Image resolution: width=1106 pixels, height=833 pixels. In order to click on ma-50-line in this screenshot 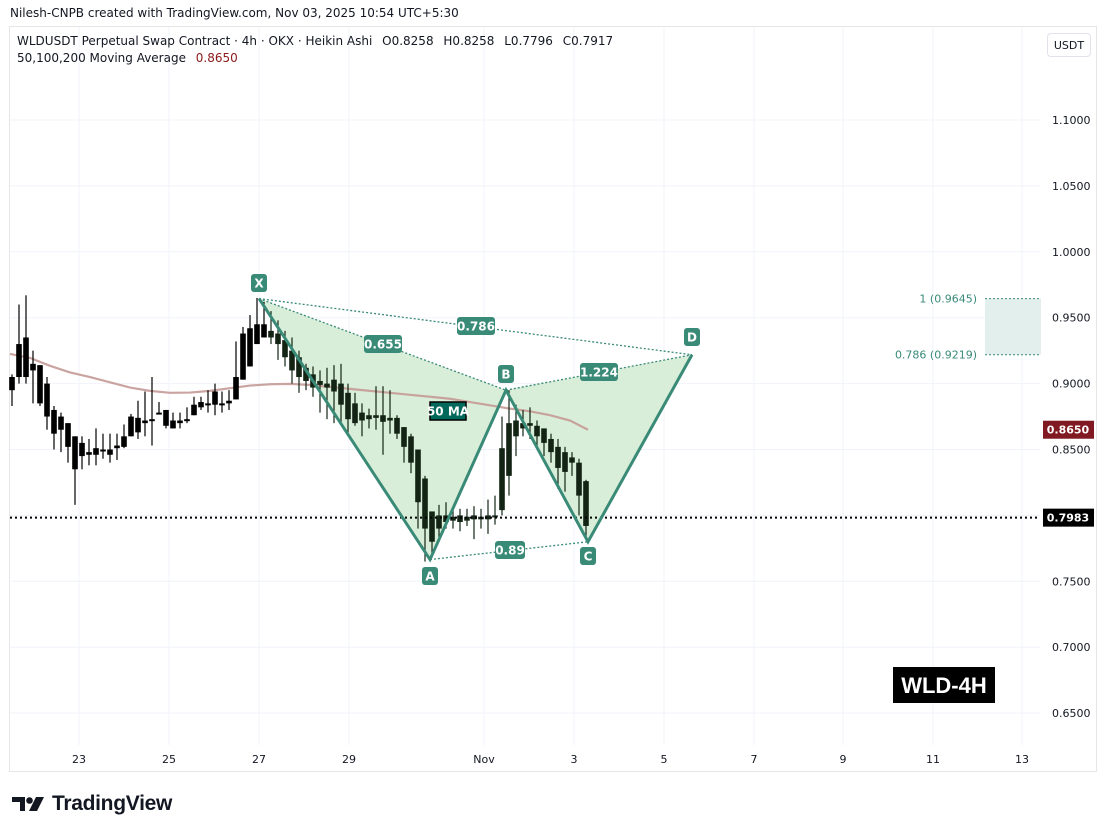, I will do `click(299, 391)`.